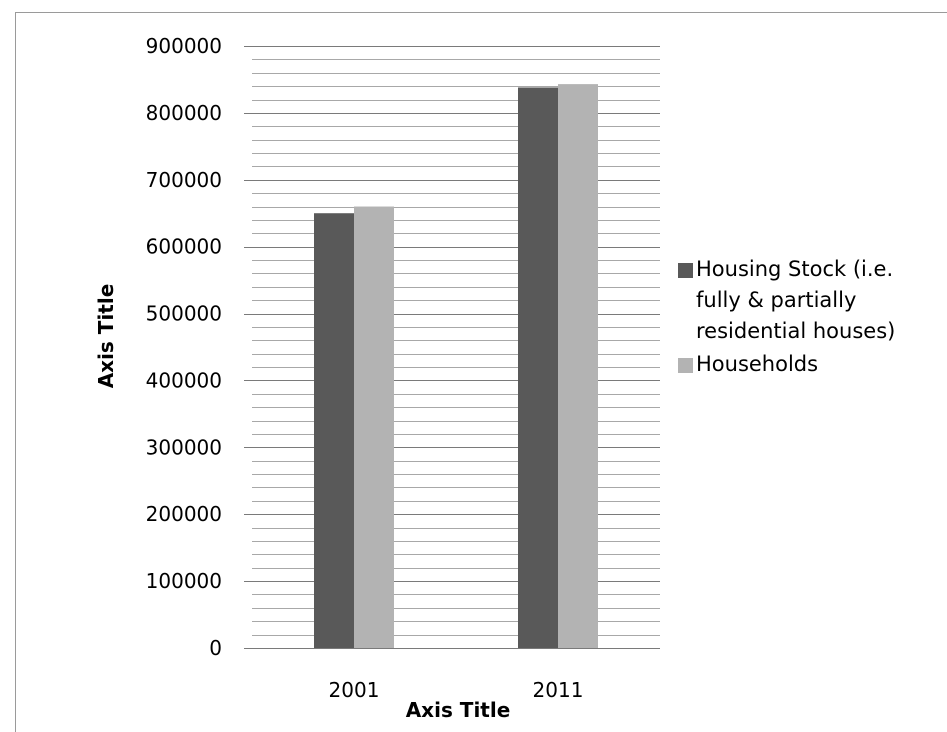  Describe the element at coordinates (184, 314) in the screenshot. I see `y-tick-label: 500000` at that location.